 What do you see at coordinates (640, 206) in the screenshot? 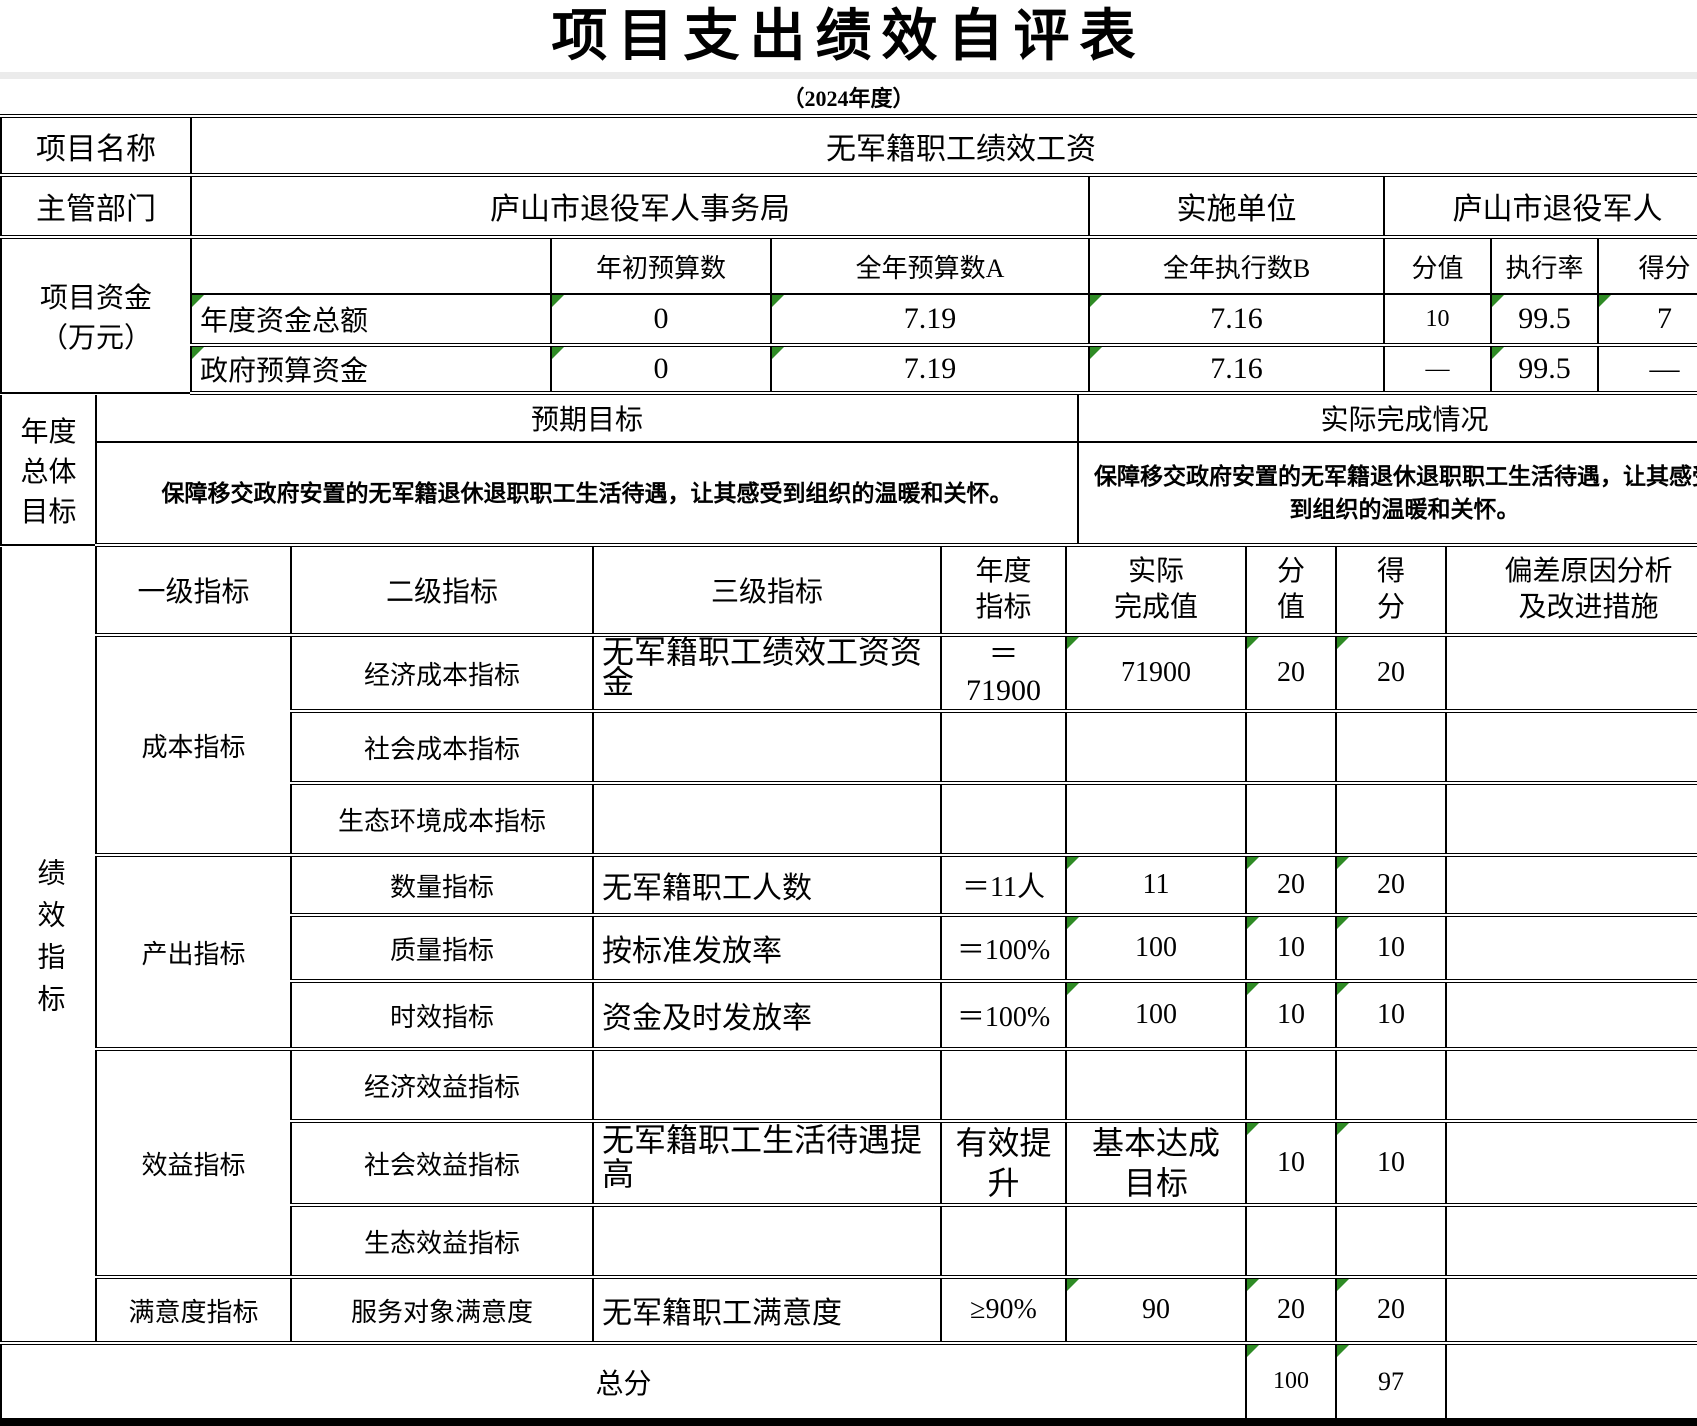
I see `dept-value: 庐山市退役军人事务局` at bounding box center [640, 206].